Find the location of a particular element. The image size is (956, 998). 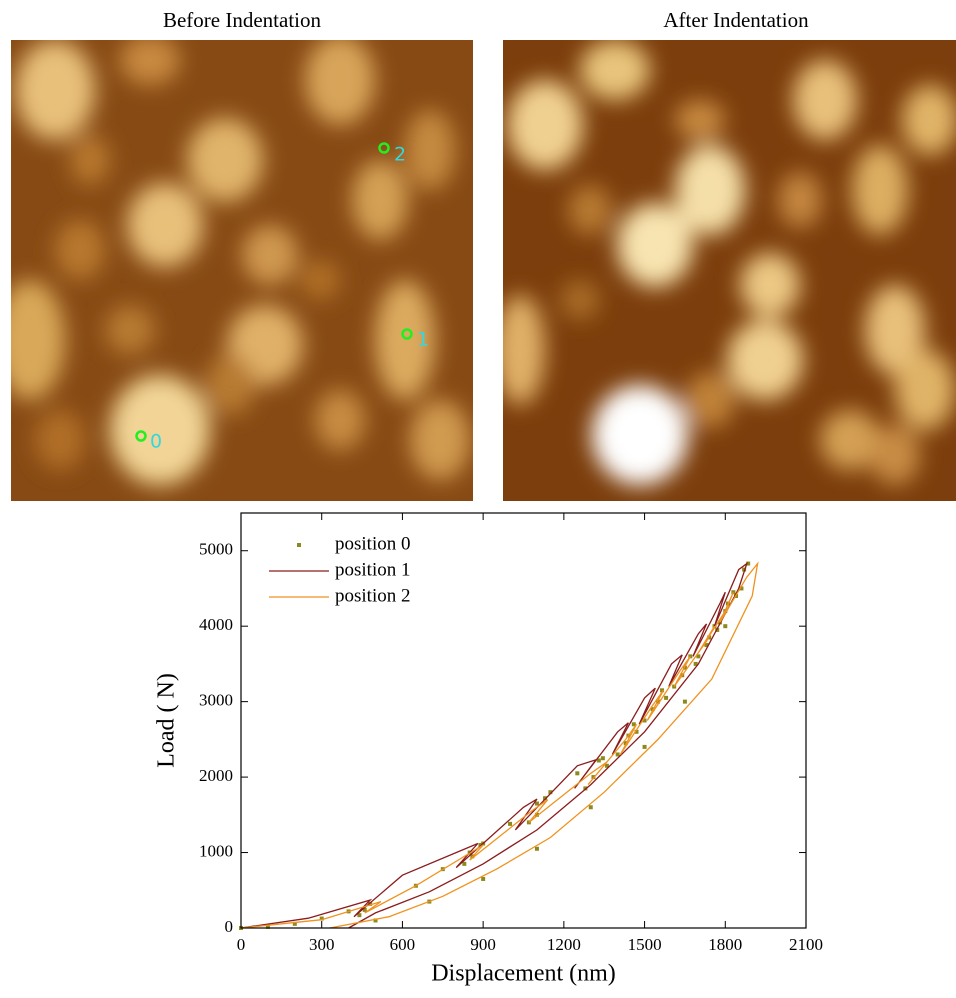

x-tick-label: 1500 is located at coordinates (645, 944).